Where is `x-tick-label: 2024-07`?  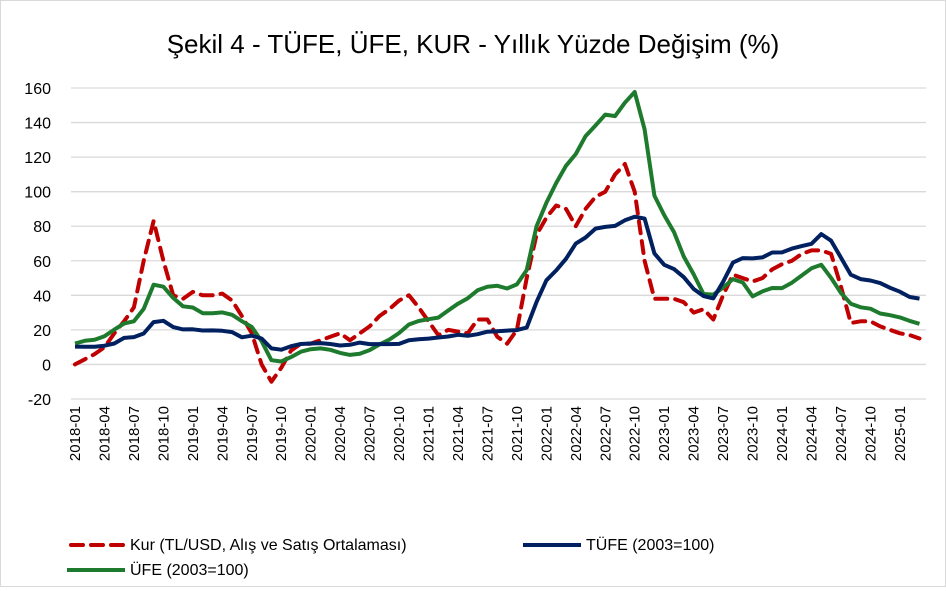
x-tick-label: 2024-07 is located at coordinates (841, 433).